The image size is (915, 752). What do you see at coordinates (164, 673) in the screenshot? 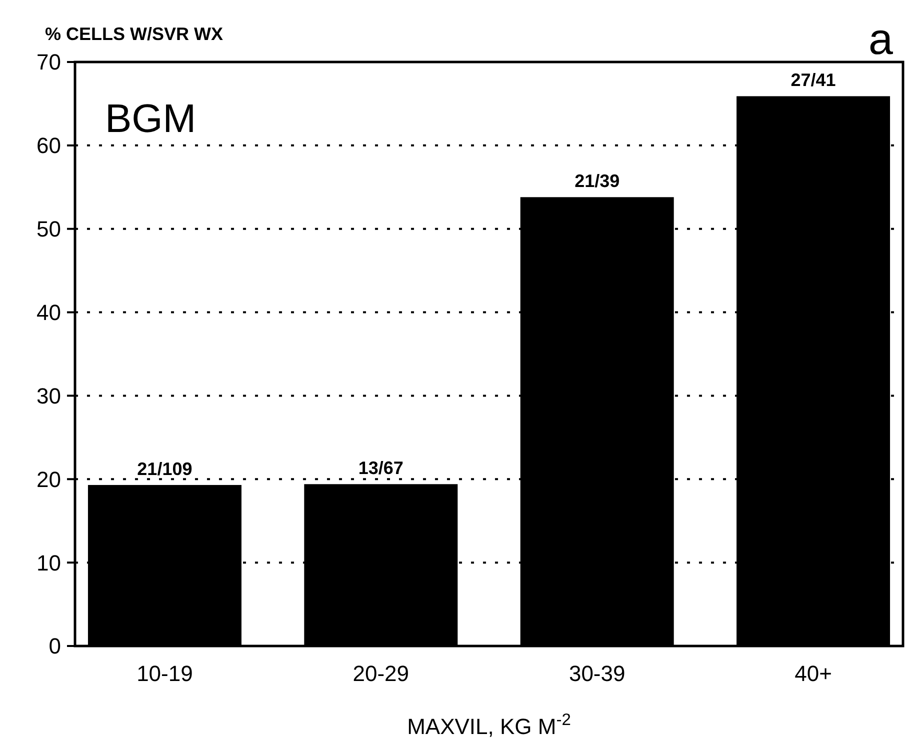
I see `x-tick-label: 10-19` at bounding box center [164, 673].